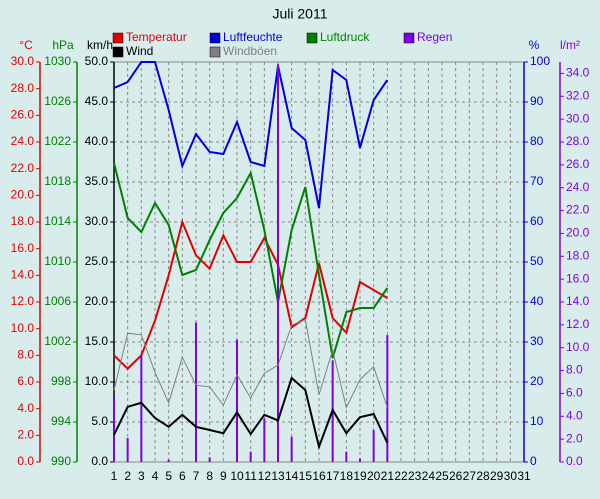 This screenshot has height=499, width=600. I want to click on legend-label: Wind, so click(139, 51).